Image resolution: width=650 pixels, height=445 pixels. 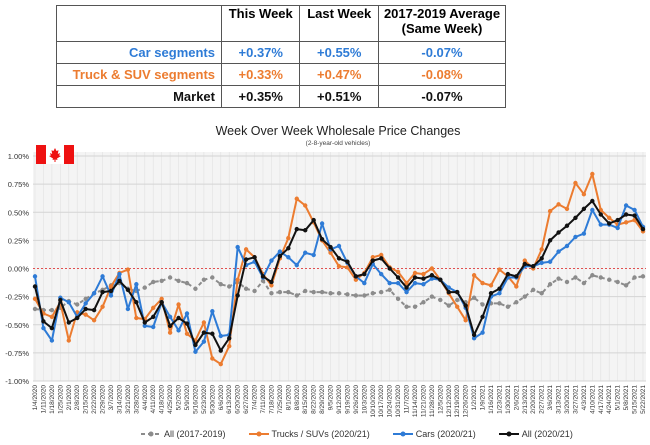 I want to click on legend-item: Trucks / SUVs (2020/21), so click(x=309, y=434).